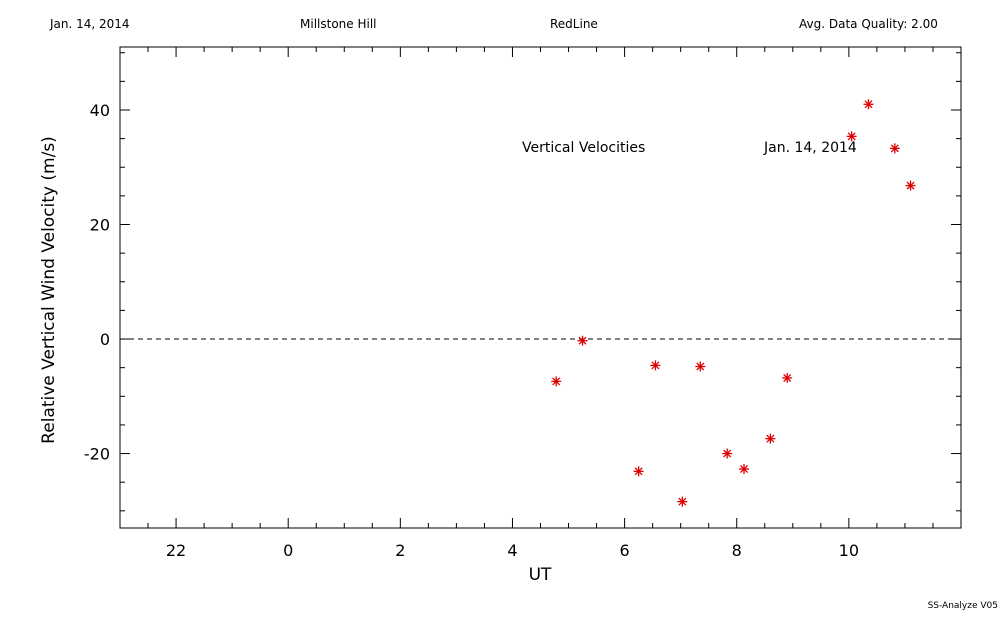 The width and height of the screenshot is (1000, 625). What do you see at coordinates (90, 24) in the screenshot?
I see `header-date: Jan. 14, 2014` at bounding box center [90, 24].